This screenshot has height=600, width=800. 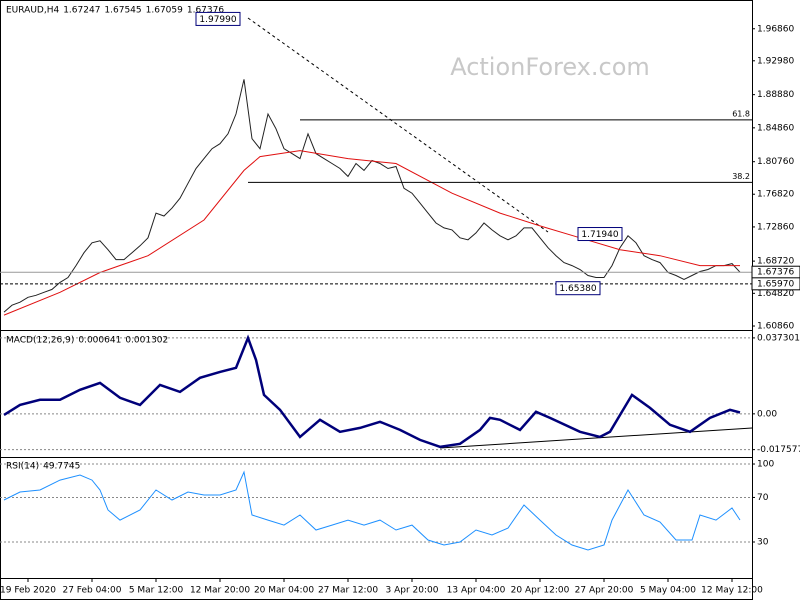 What do you see at coordinates (540, 591) in the screenshot?
I see `x-tick-label: 20 Apr 12:00` at bounding box center [540, 591].